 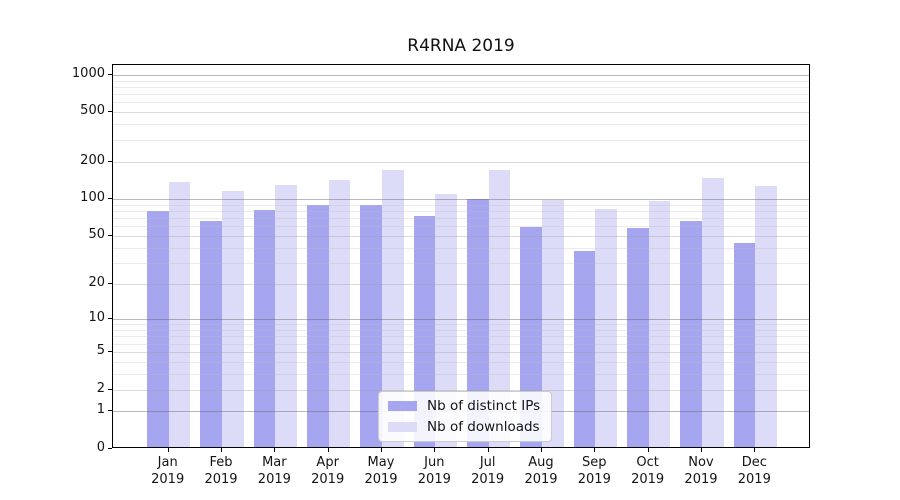 What do you see at coordinates (393, 308) in the screenshot?
I see `bar-downloads-may` at bounding box center [393, 308].